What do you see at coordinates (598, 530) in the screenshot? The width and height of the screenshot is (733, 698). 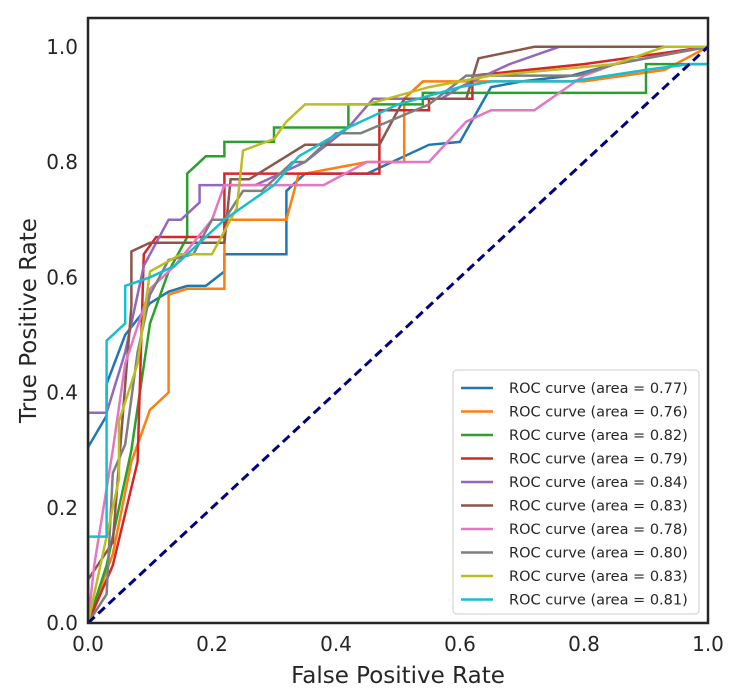 I see `legend-entry-label: ROC curve (area = 0.78)` at bounding box center [598, 530].